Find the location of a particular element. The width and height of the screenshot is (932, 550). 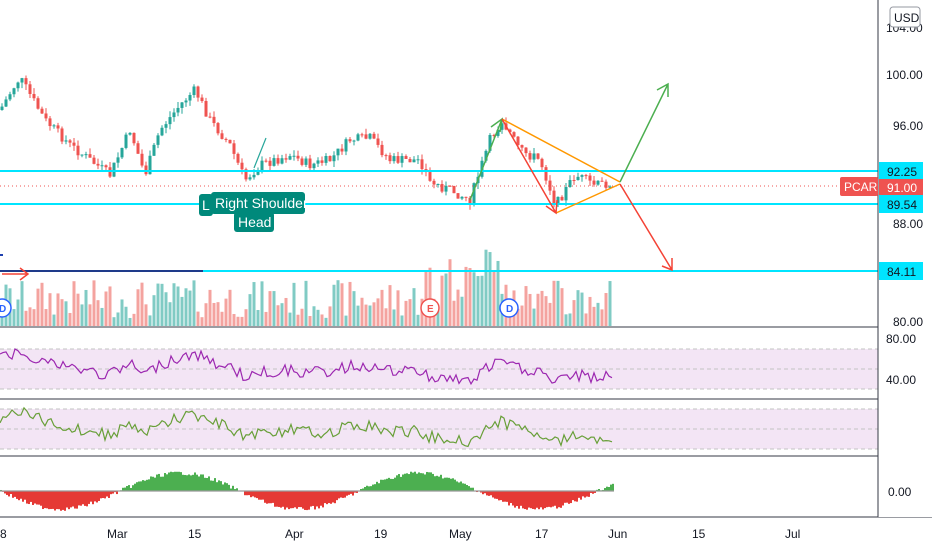

currency-button: USD is located at coordinates (905, 17).